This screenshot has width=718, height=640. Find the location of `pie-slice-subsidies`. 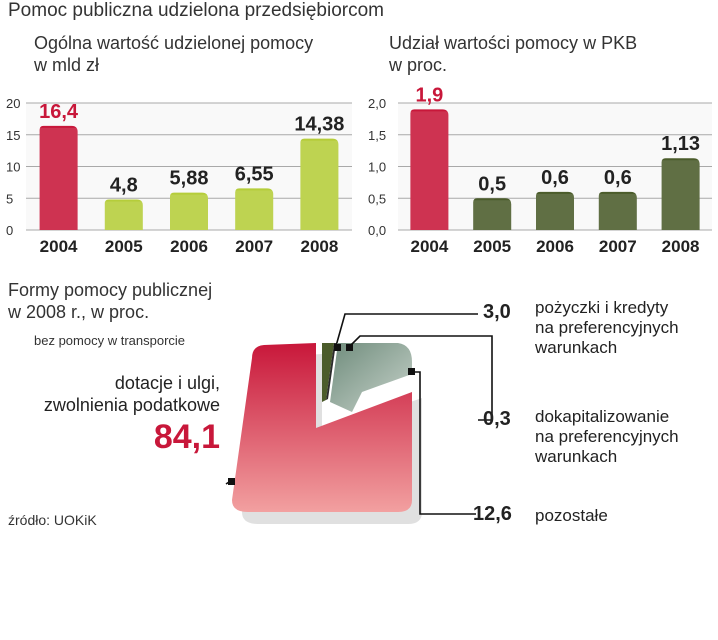

pie-slice-subsidies is located at coordinates (322, 427).